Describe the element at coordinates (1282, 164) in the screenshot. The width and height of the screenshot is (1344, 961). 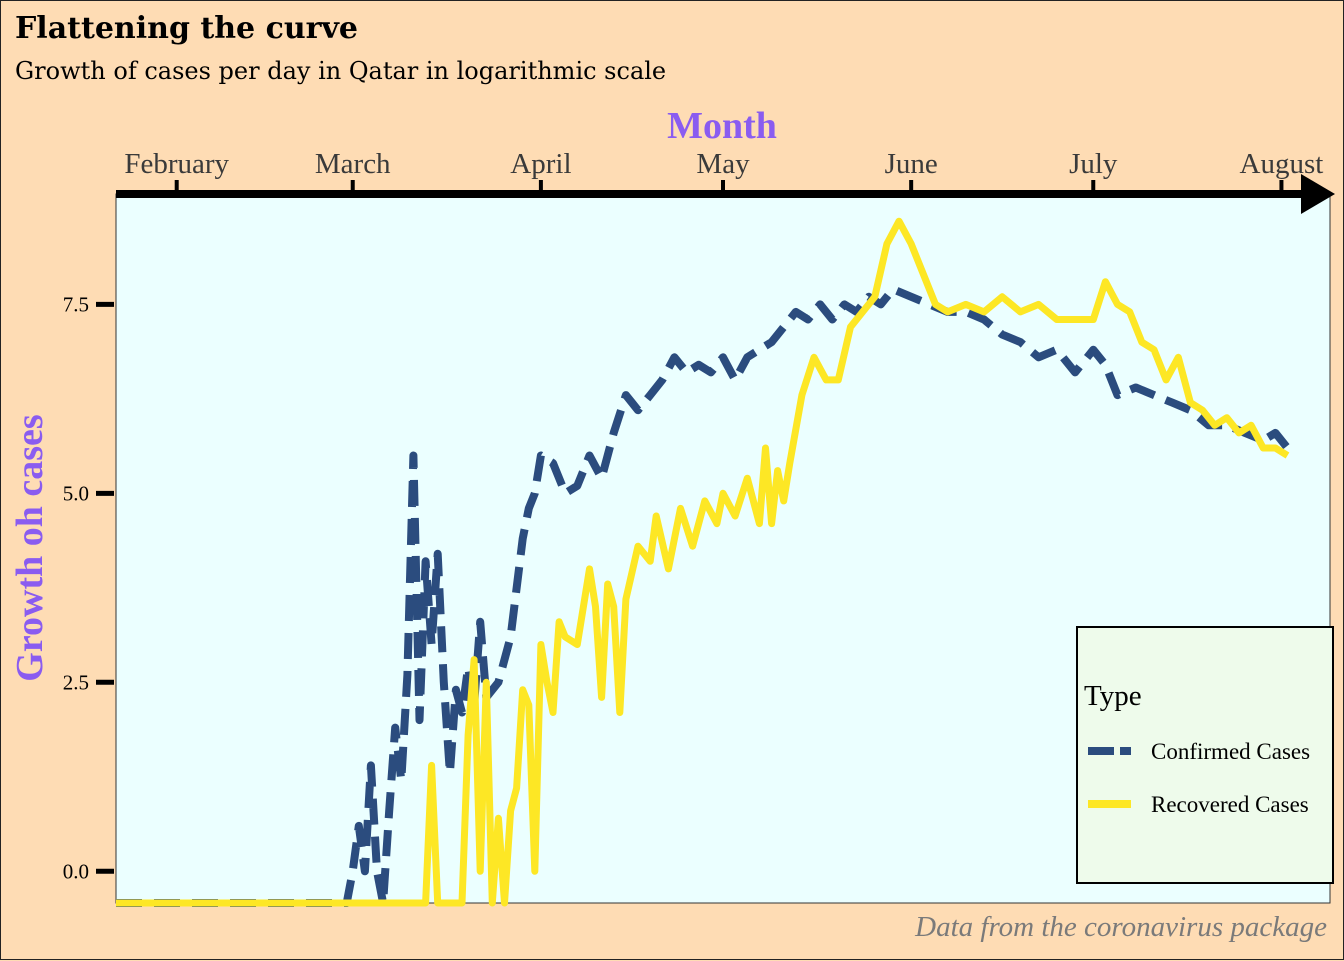
I see `x-tick-label: August` at that location.